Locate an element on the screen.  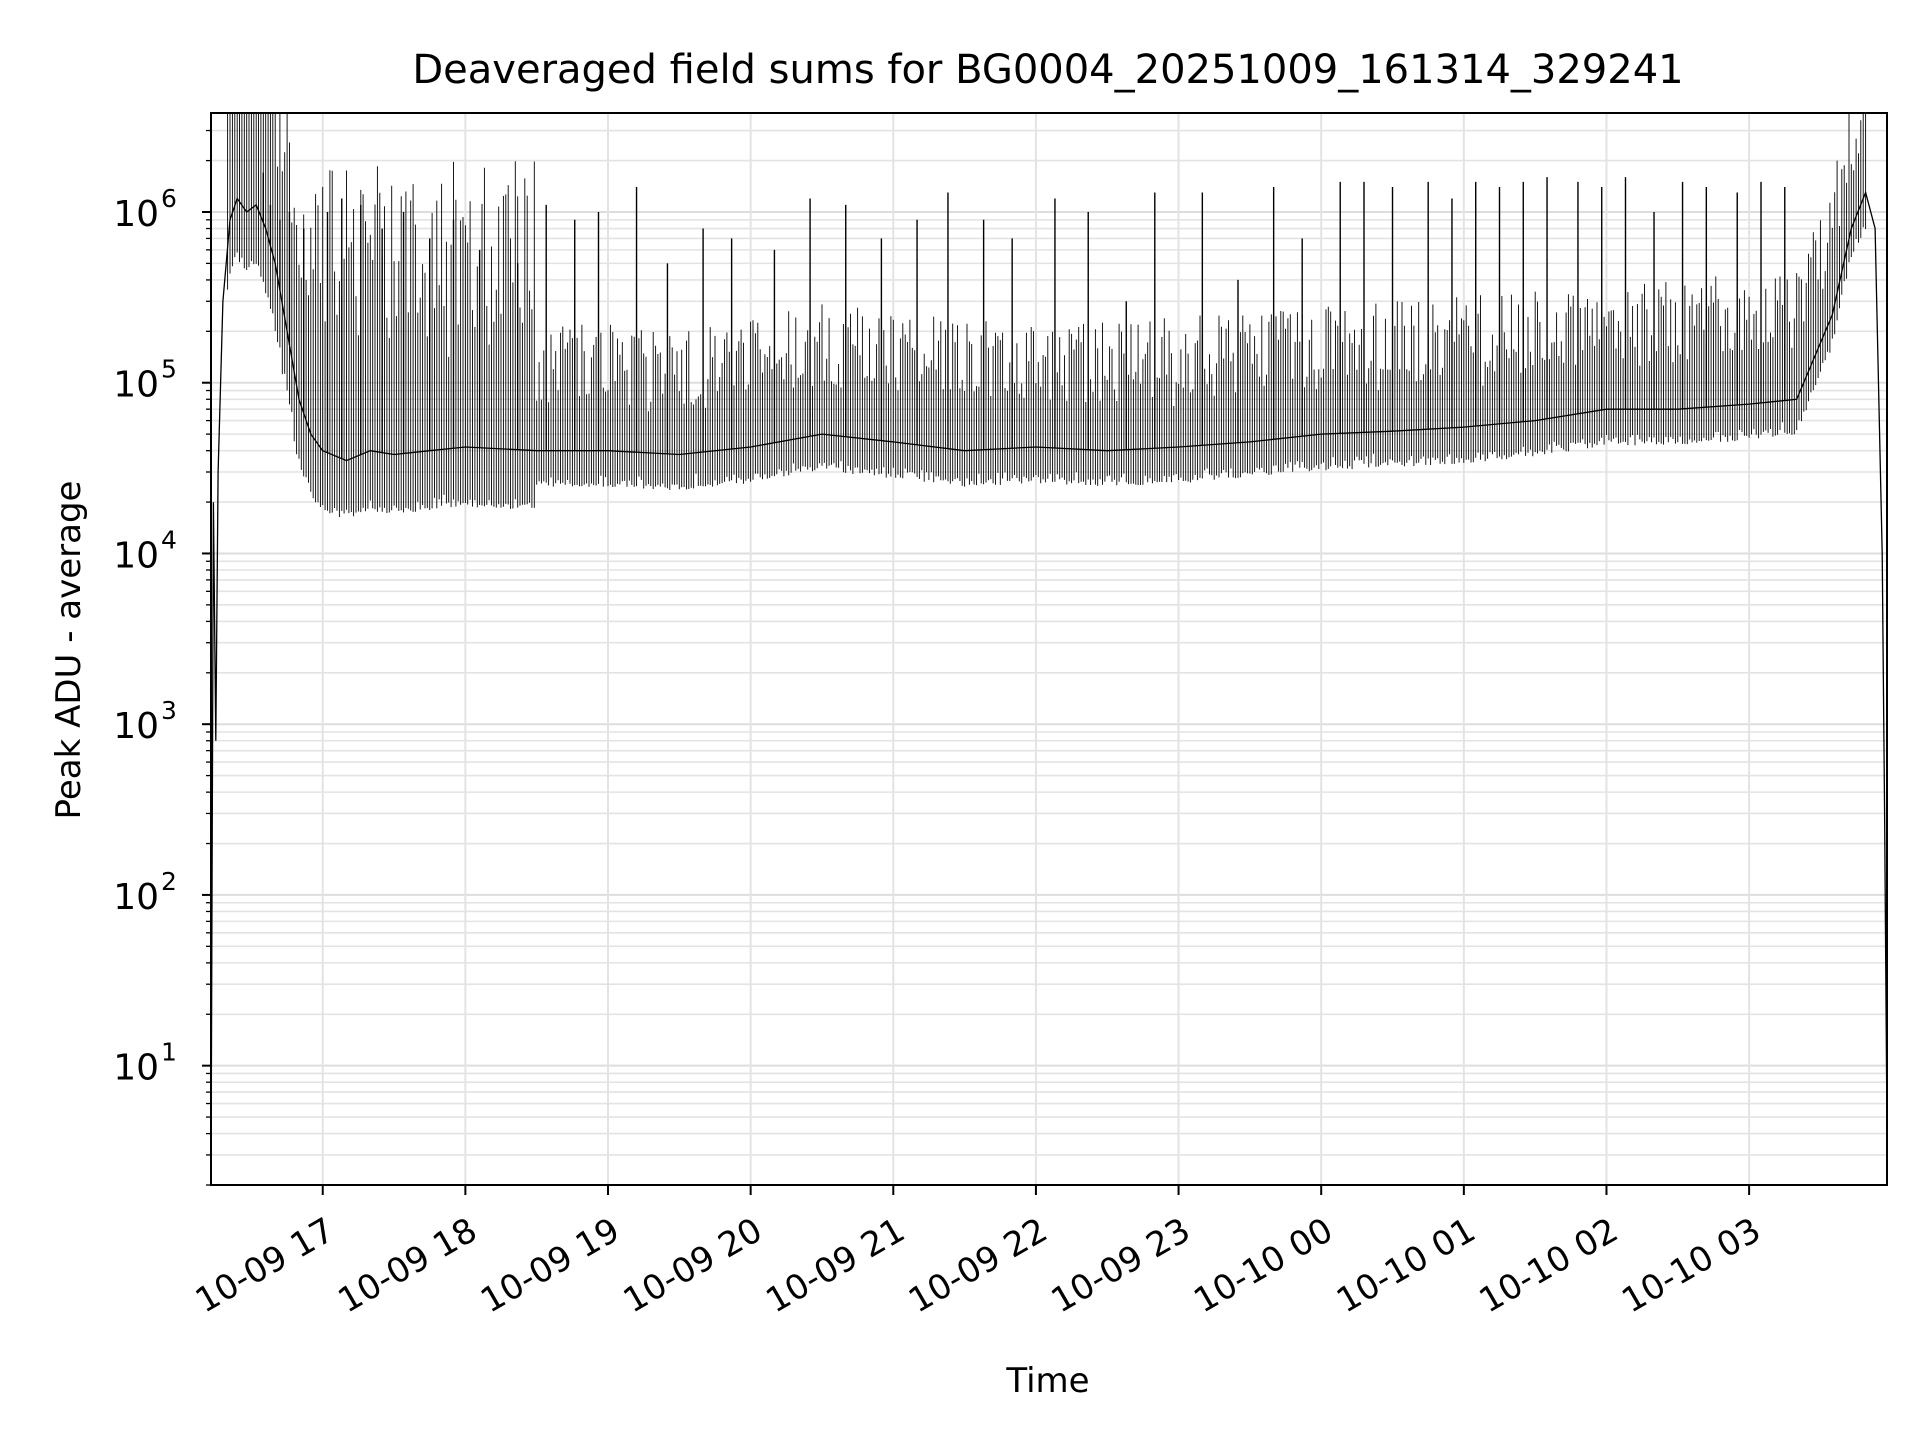
y-tick-label-exponent: 1 is located at coordinates (169, 1052).